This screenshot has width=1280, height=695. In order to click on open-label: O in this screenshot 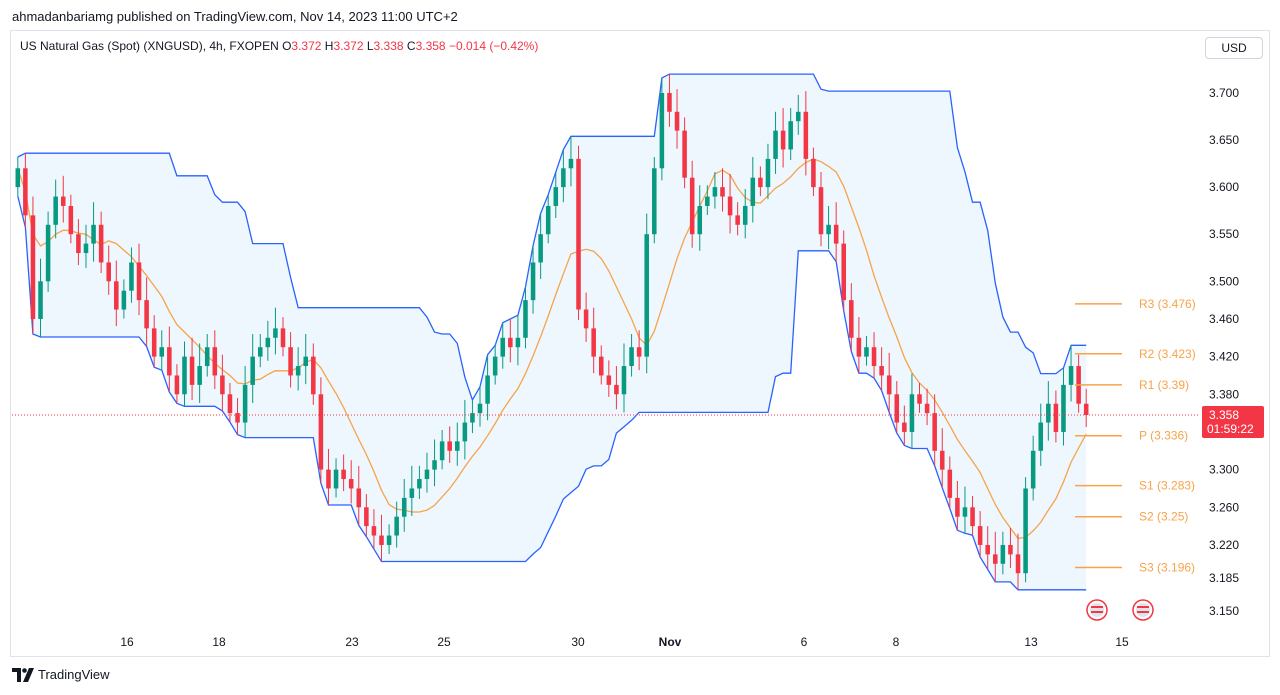, I will do `click(287, 46)`.